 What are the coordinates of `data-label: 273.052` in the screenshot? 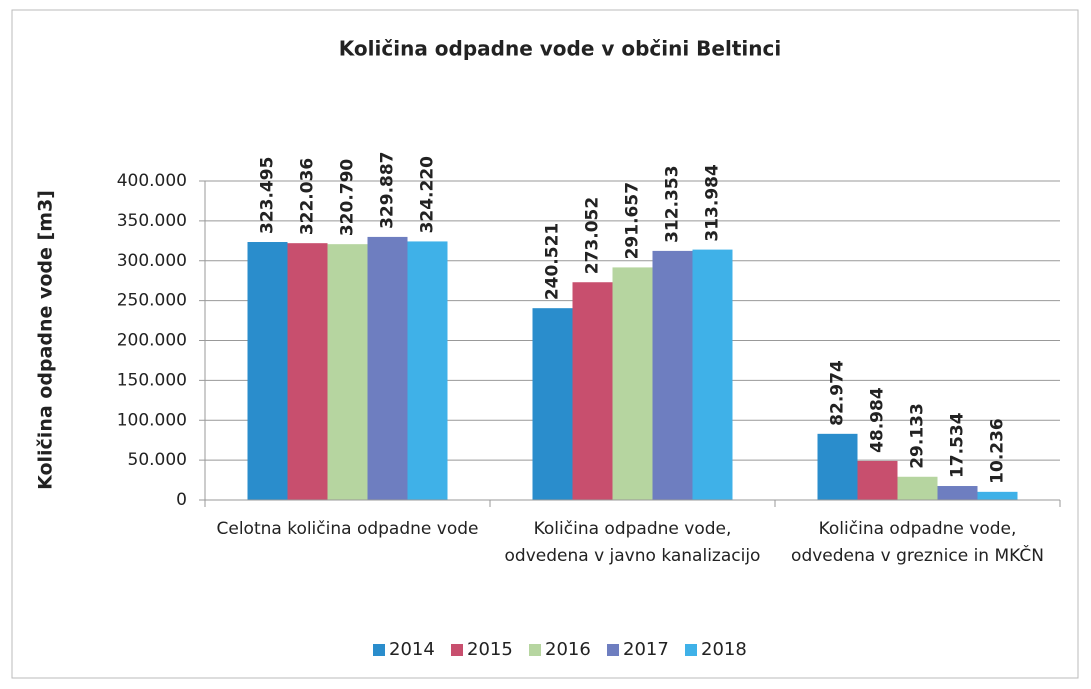 It's located at (593, 235).